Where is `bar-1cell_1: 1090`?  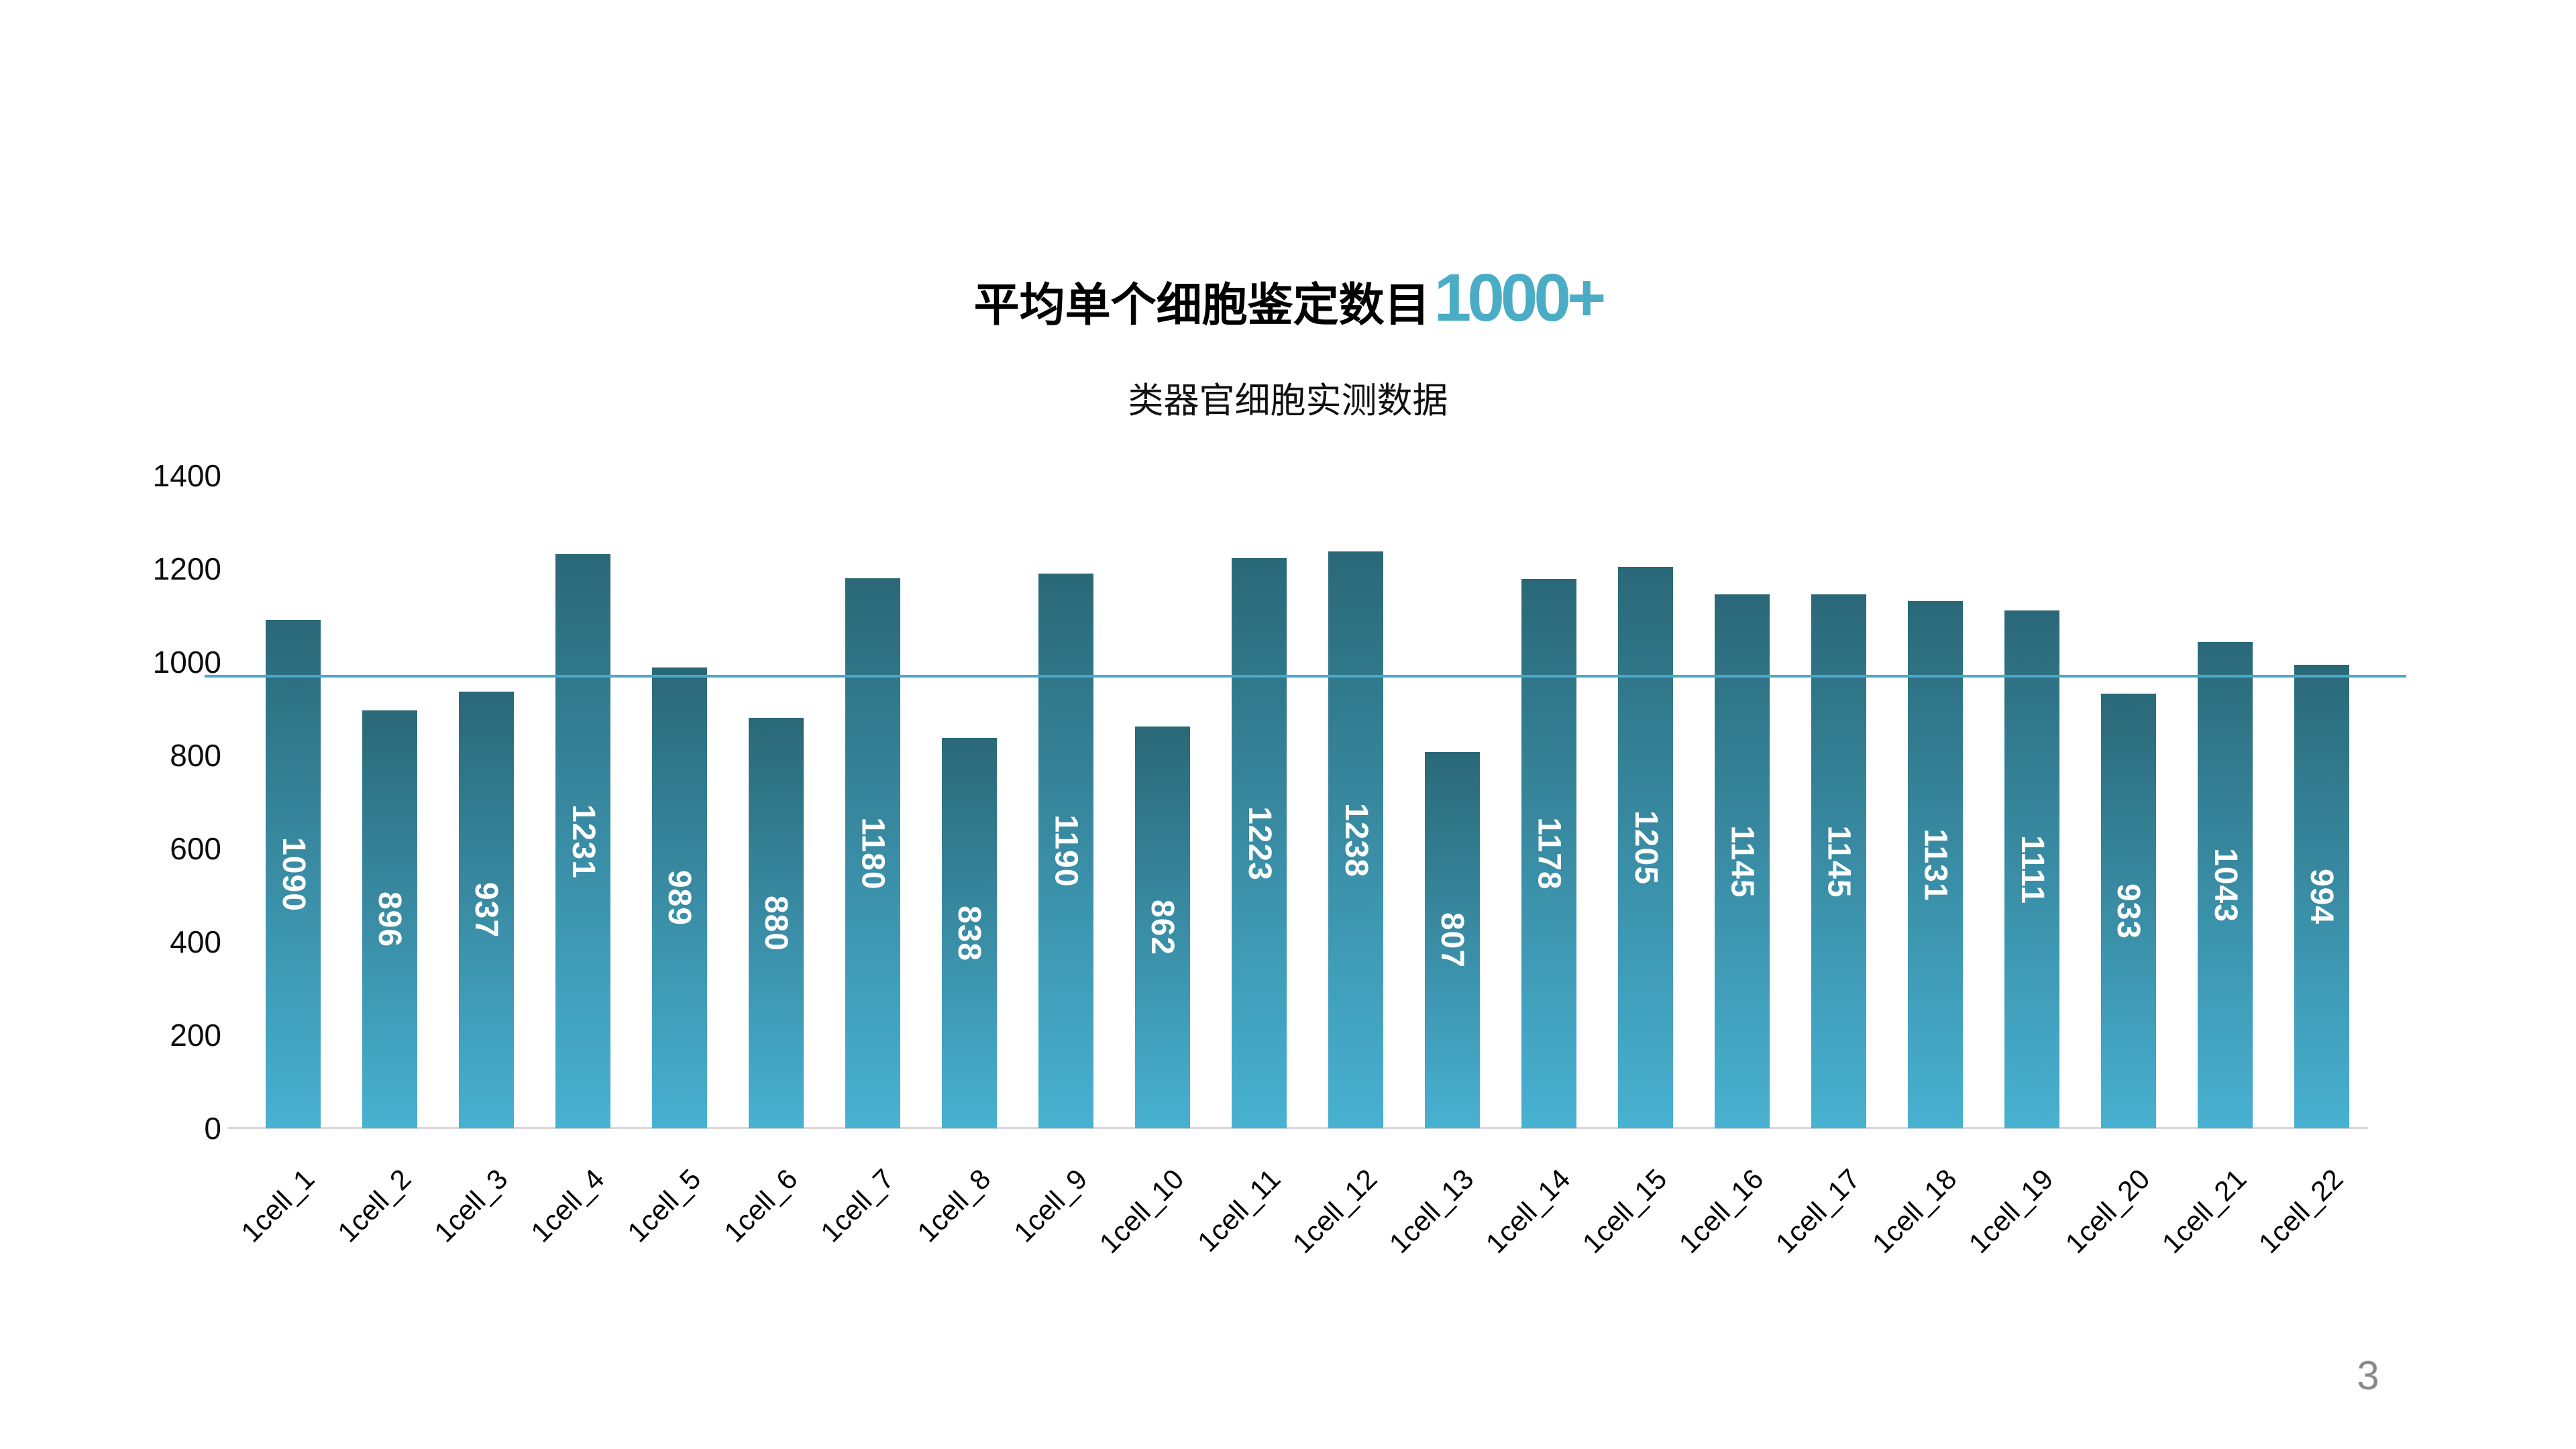 bar-1cell_1: 1090 is located at coordinates (293, 874).